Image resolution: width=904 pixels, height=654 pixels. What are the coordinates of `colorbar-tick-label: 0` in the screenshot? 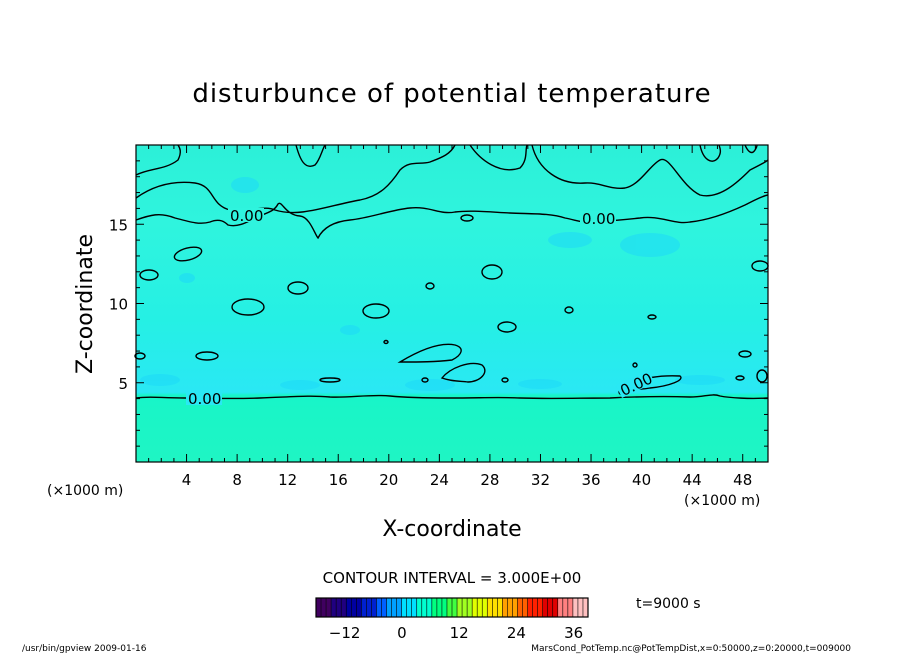 It's located at (402, 633).